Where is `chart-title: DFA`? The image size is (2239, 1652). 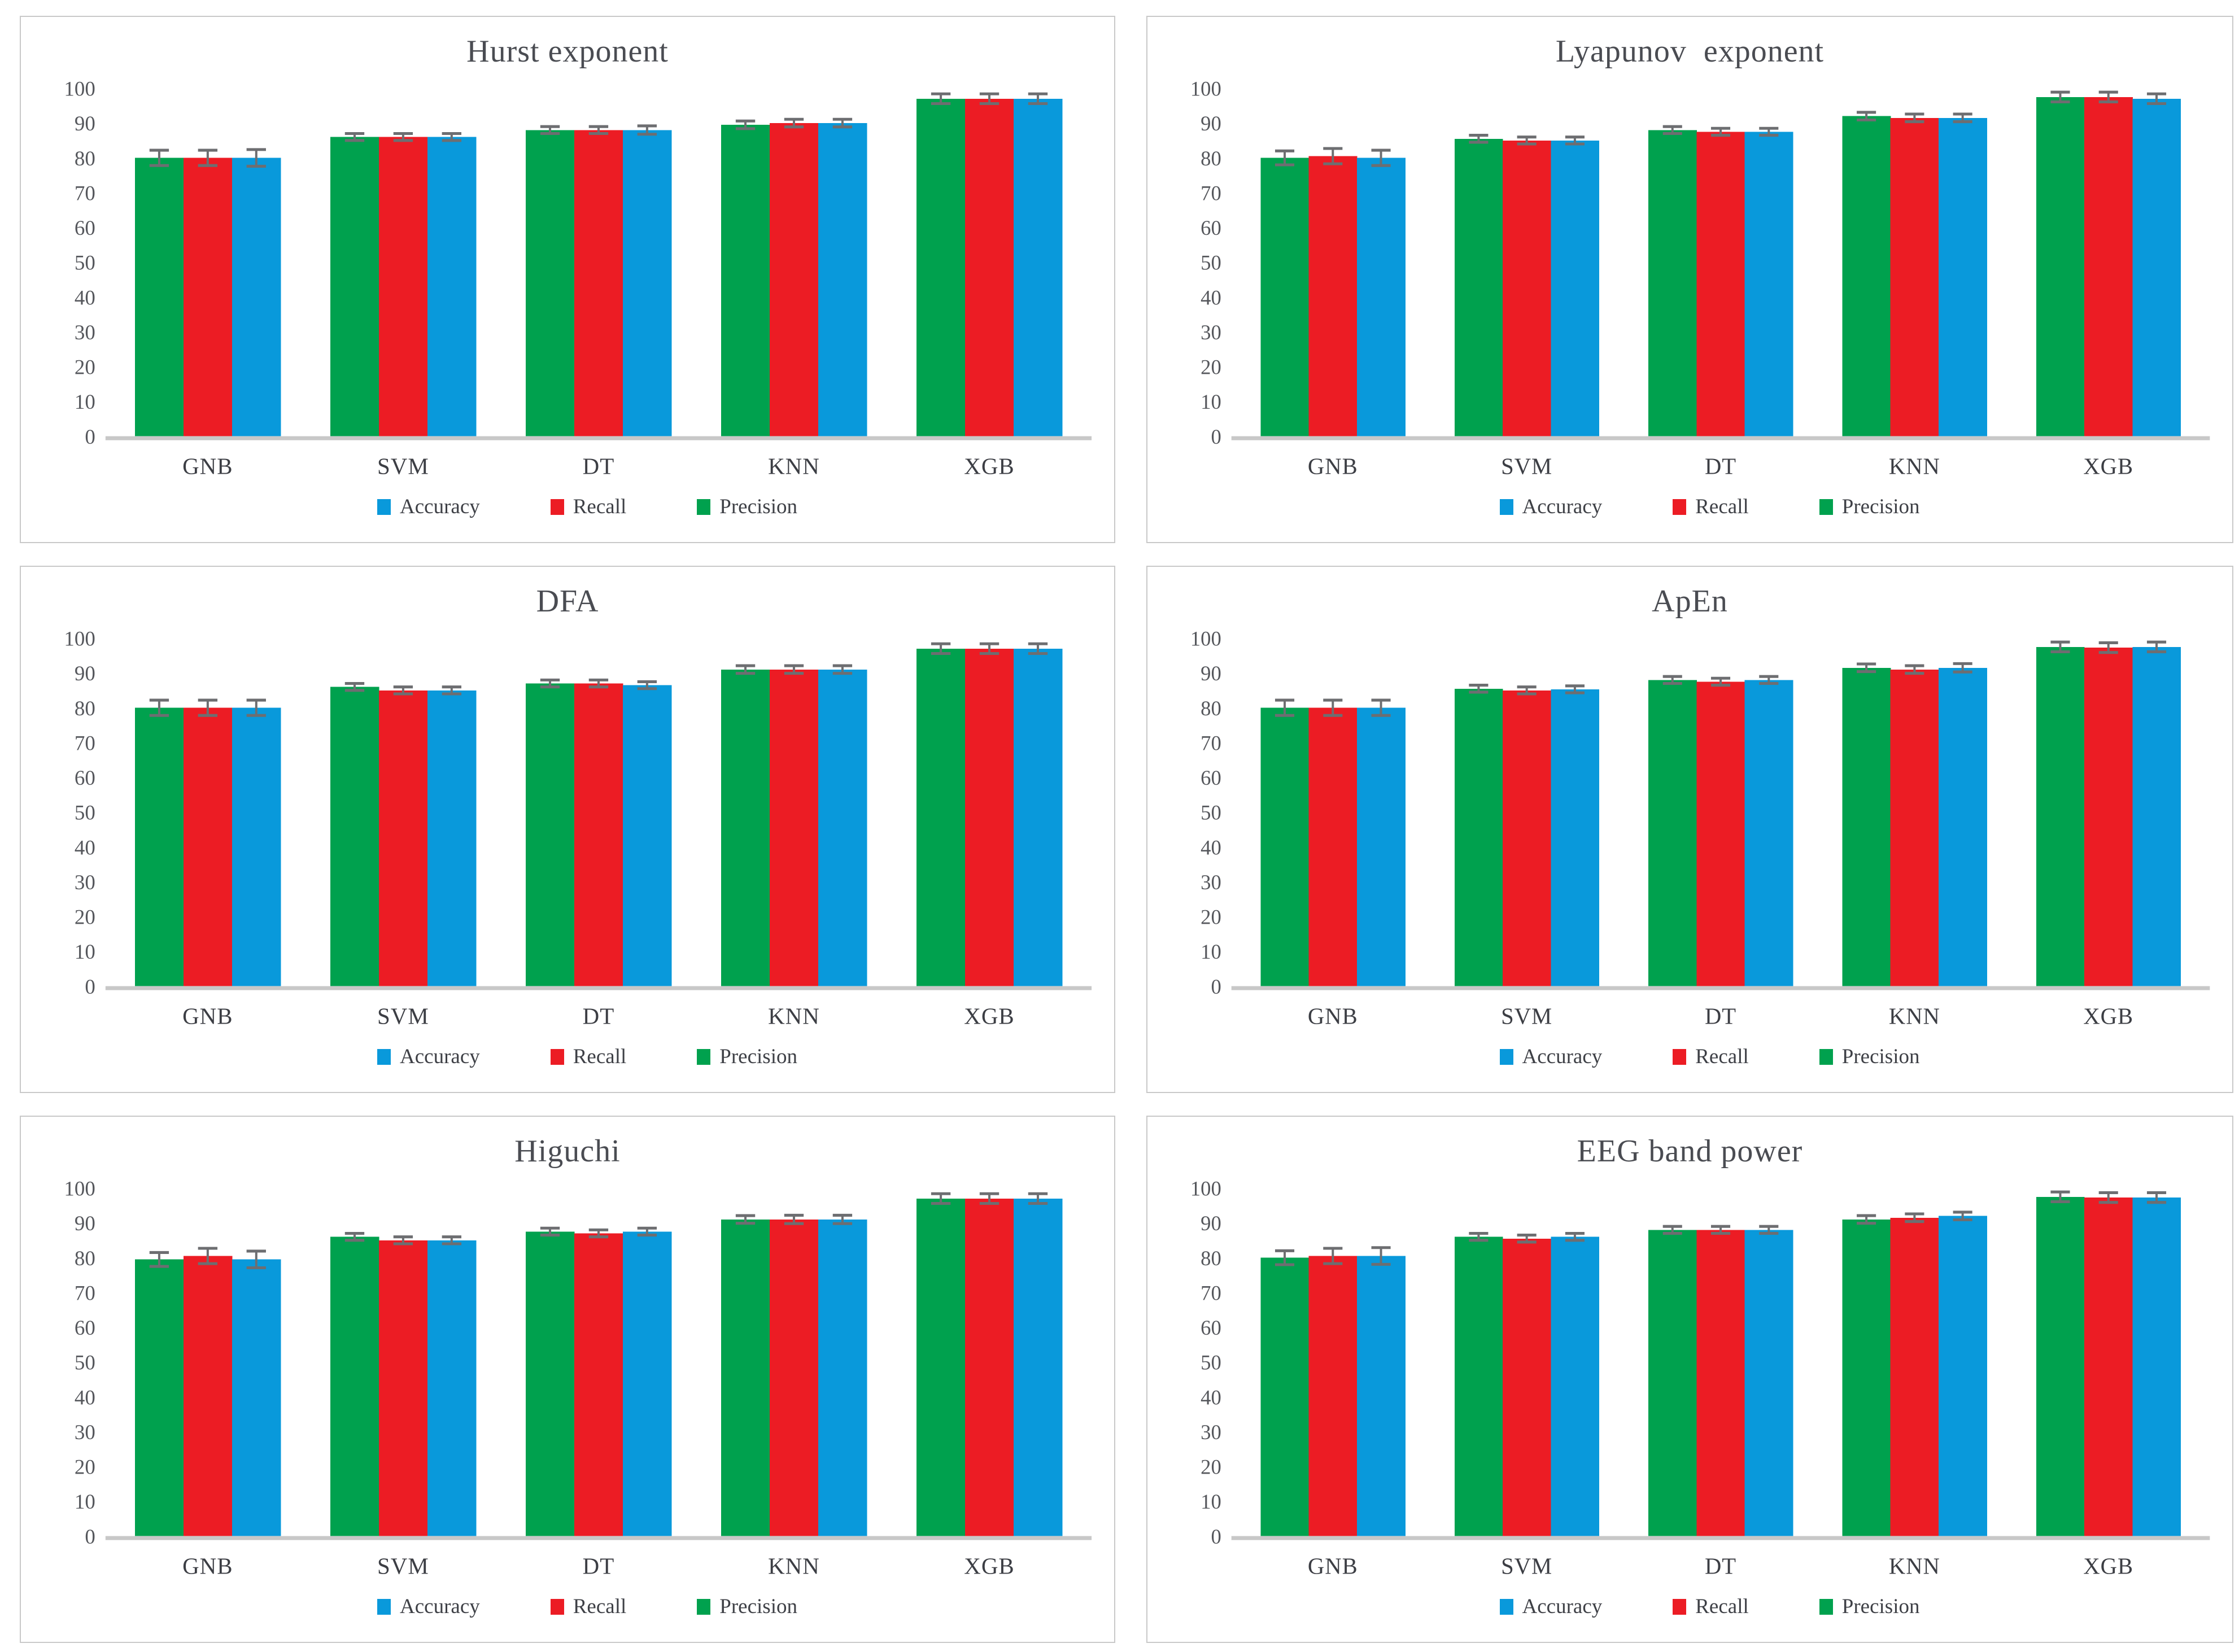 chart-title: DFA is located at coordinates (567, 601).